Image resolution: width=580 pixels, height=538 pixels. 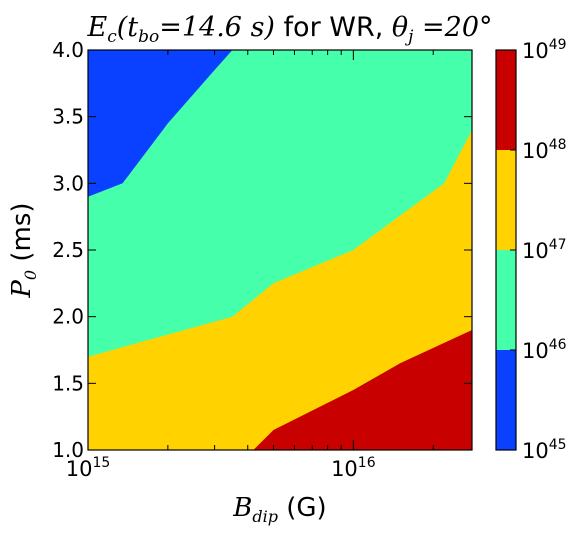 What do you see at coordinates (302, 508) in the screenshot?
I see `x-axis-unit: (G)` at bounding box center [302, 508].